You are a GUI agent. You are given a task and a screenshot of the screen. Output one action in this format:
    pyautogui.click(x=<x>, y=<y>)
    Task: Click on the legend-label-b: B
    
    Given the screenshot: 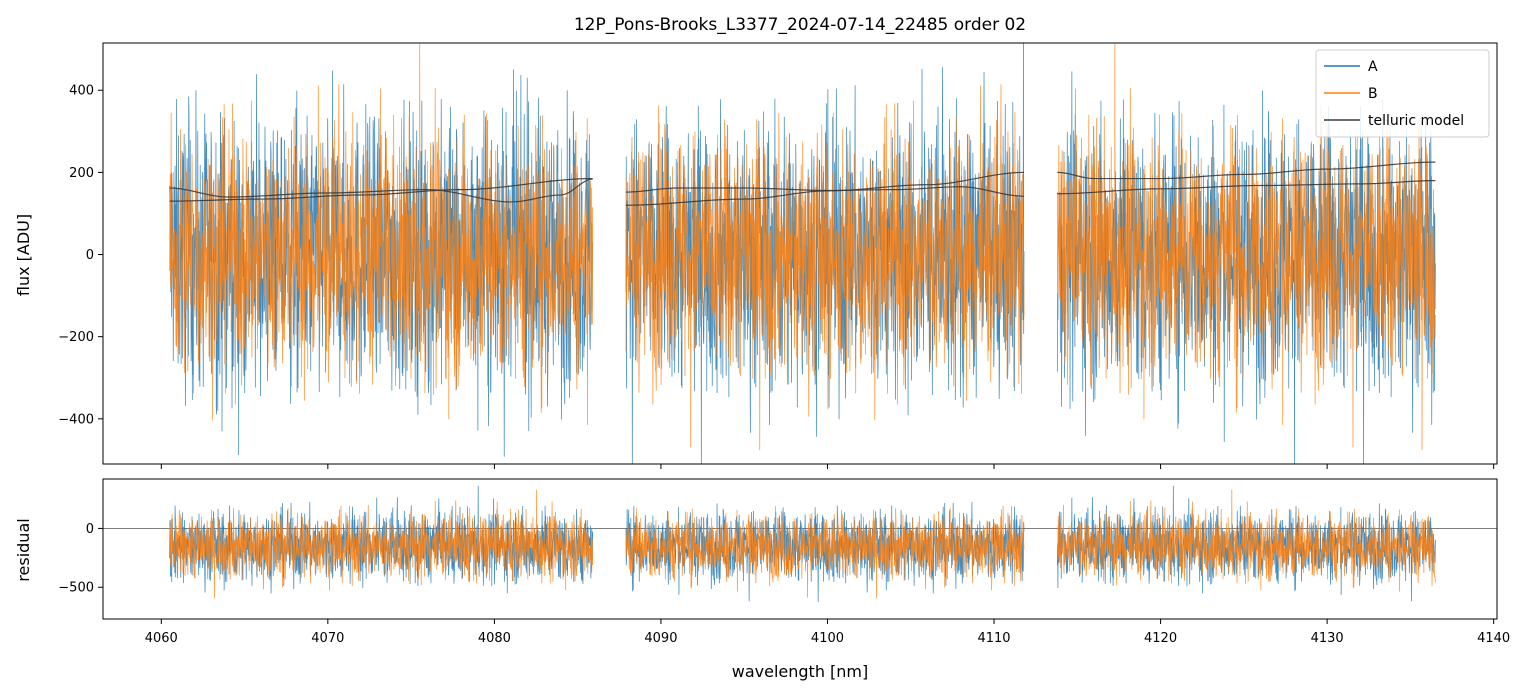 What is the action you would take?
    pyautogui.click(x=1373, y=94)
    